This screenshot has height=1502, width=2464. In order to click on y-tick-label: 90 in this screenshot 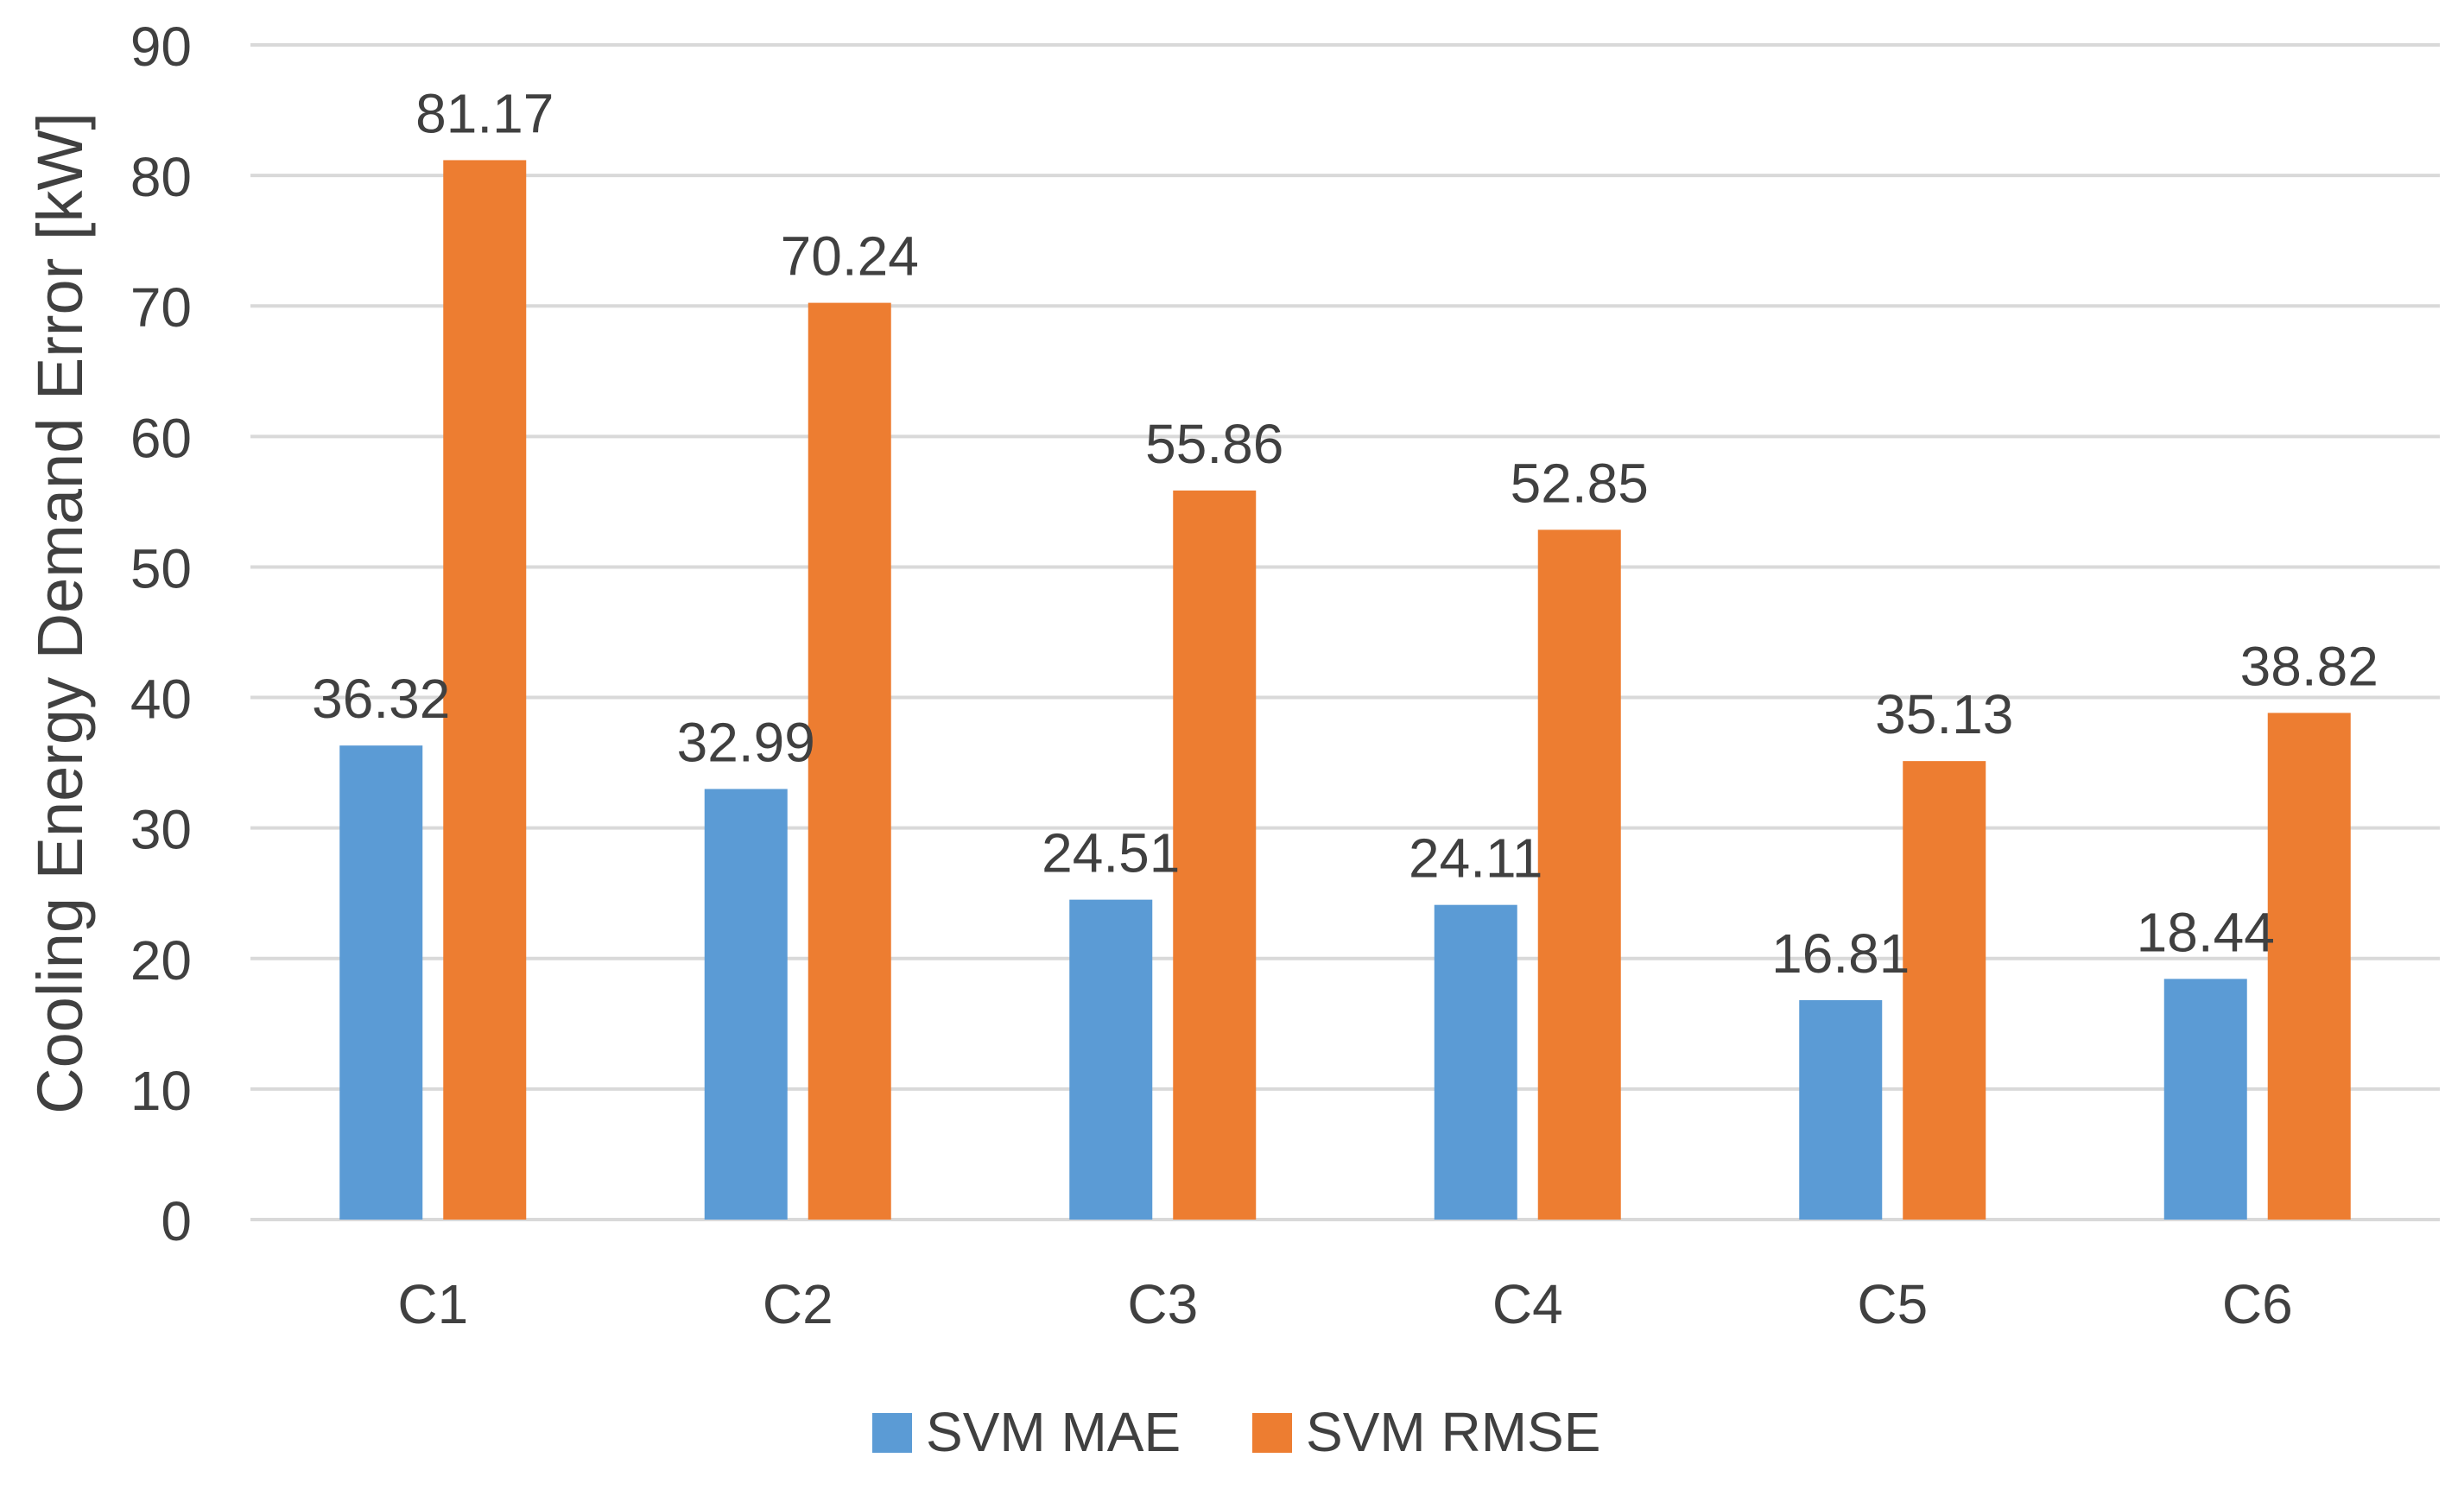, I will do `click(161, 47)`.